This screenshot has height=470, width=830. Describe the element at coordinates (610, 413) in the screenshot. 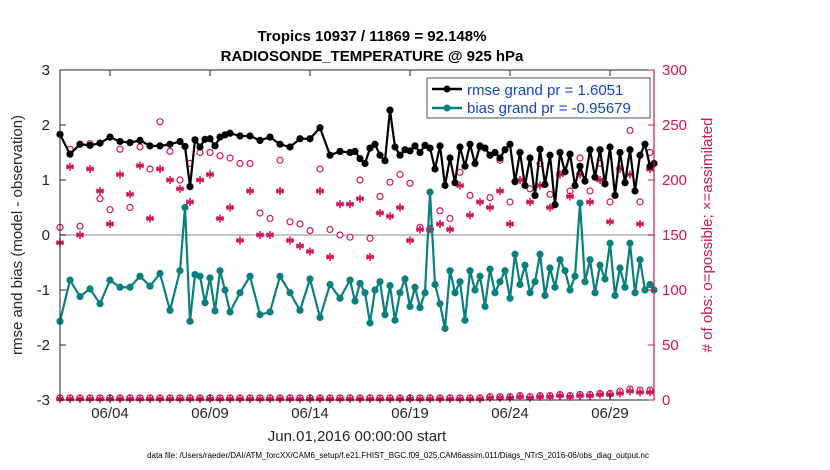

I see `x-tick-label: 06/29` at that location.